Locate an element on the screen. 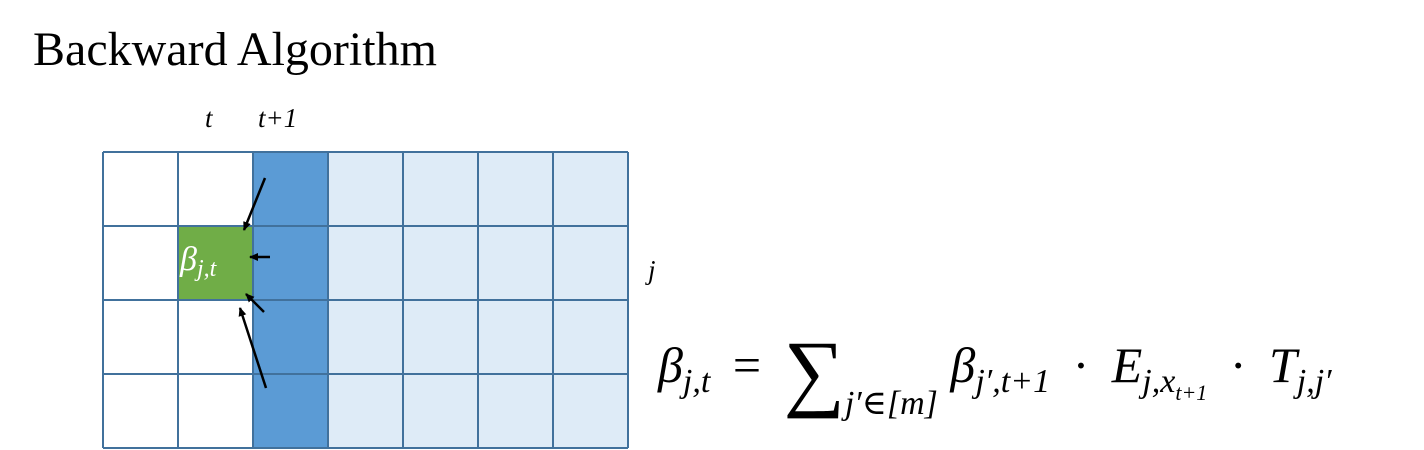 The width and height of the screenshot is (1424, 450). current-cell is located at coordinates (215, 263).